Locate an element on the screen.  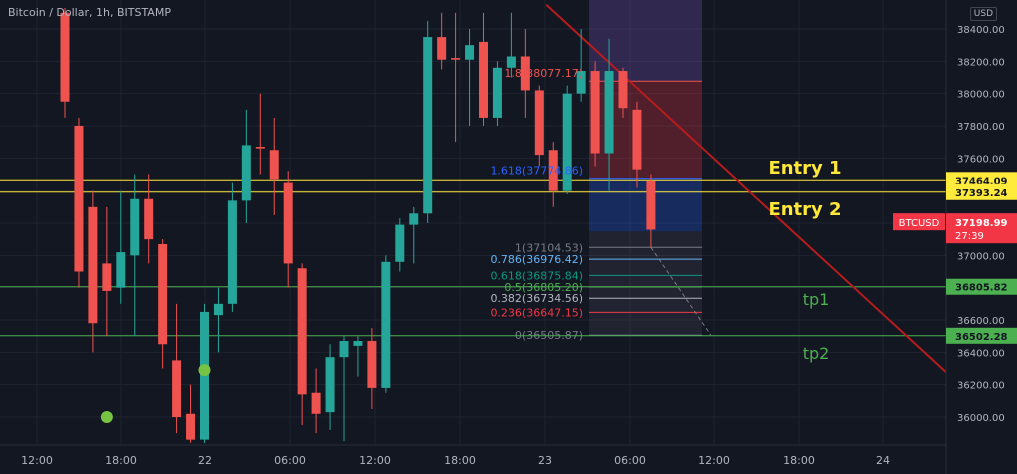
price-tick-label: 36000.00 is located at coordinates (981, 418).